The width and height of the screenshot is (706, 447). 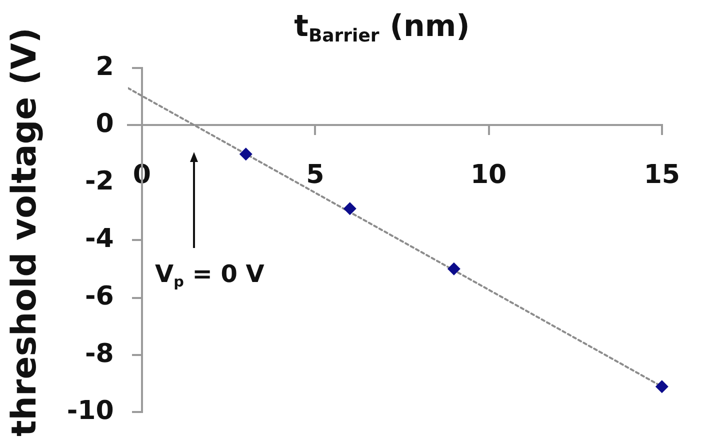 What do you see at coordinates (488, 175) in the screenshot?
I see `x-tick-label: 10` at bounding box center [488, 175].